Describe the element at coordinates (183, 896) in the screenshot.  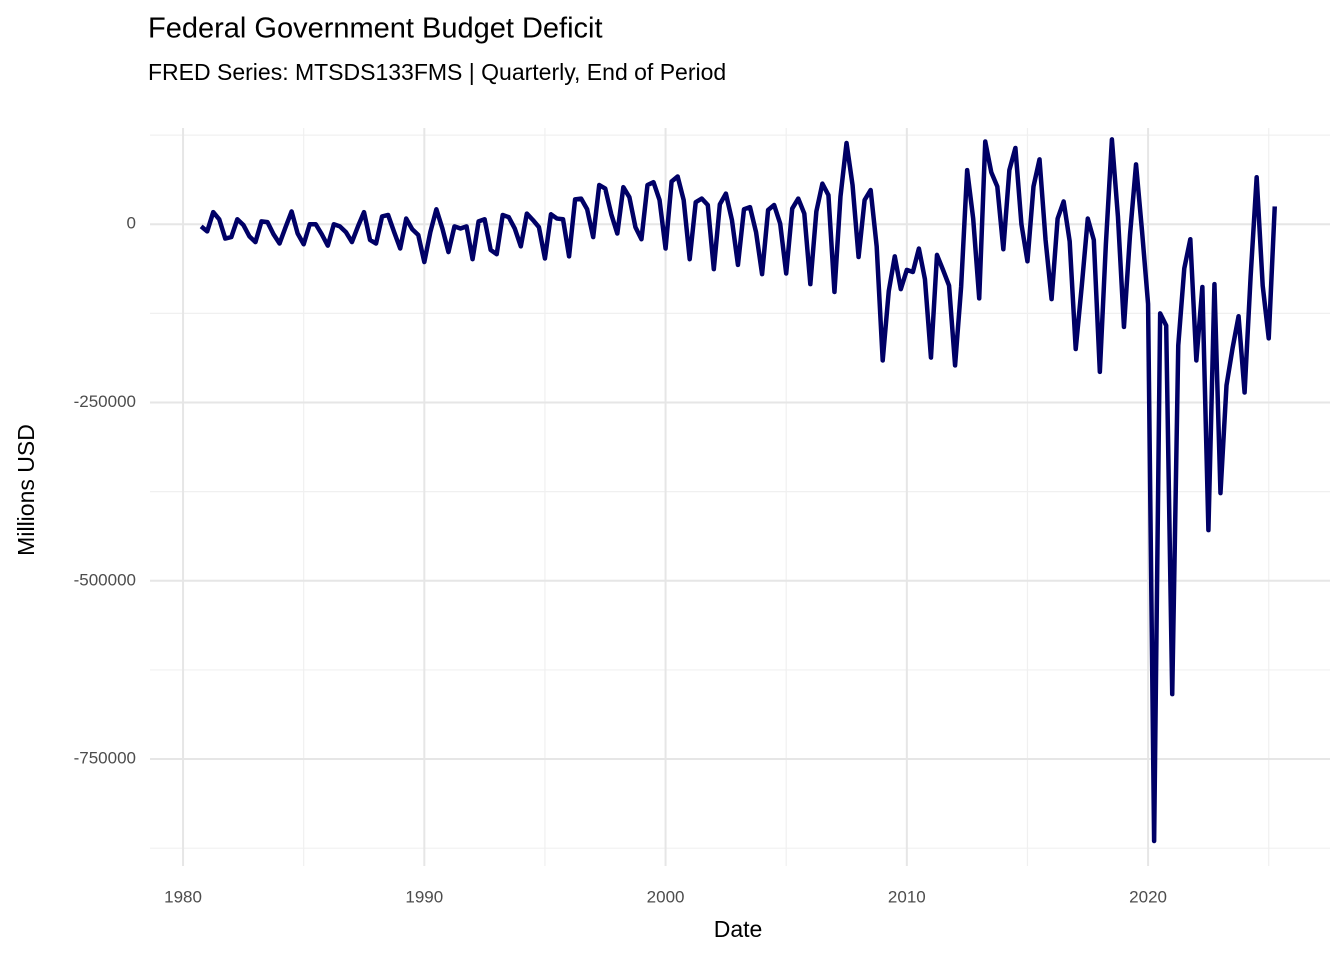
I see `x-tick-label: 1980` at that location.